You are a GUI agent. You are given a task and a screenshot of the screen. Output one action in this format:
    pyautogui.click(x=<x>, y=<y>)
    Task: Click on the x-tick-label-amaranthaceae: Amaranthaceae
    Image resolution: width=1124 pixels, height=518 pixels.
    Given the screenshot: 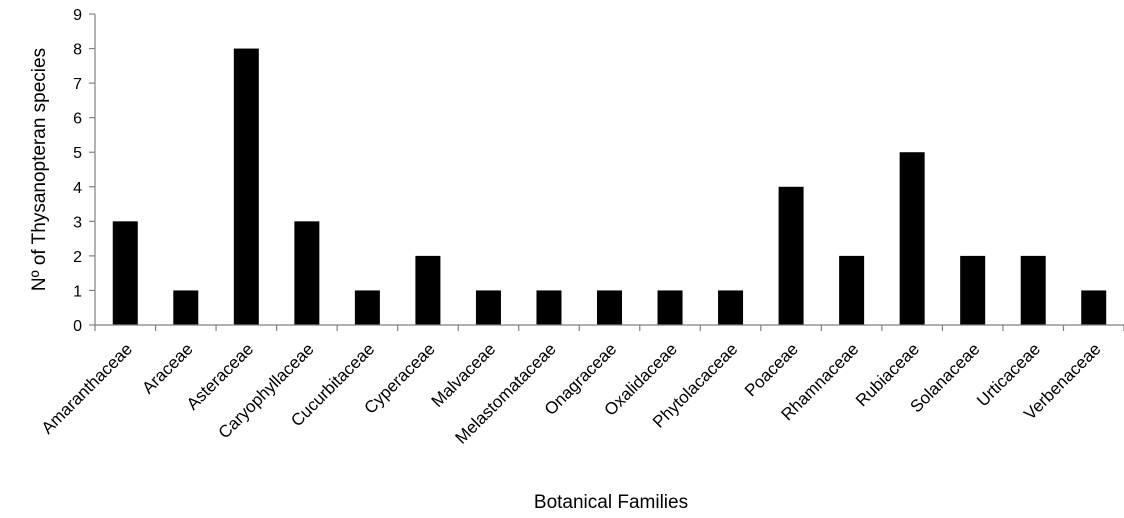 What is the action you would take?
    pyautogui.click(x=87, y=388)
    